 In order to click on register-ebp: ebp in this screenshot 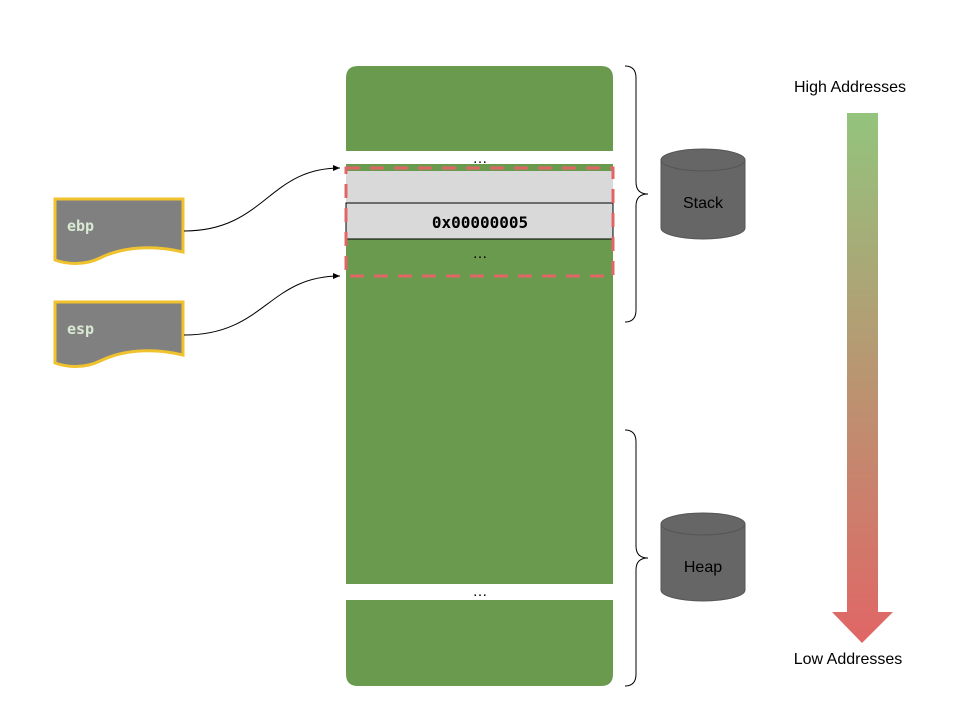, I will do `click(119, 231)`.